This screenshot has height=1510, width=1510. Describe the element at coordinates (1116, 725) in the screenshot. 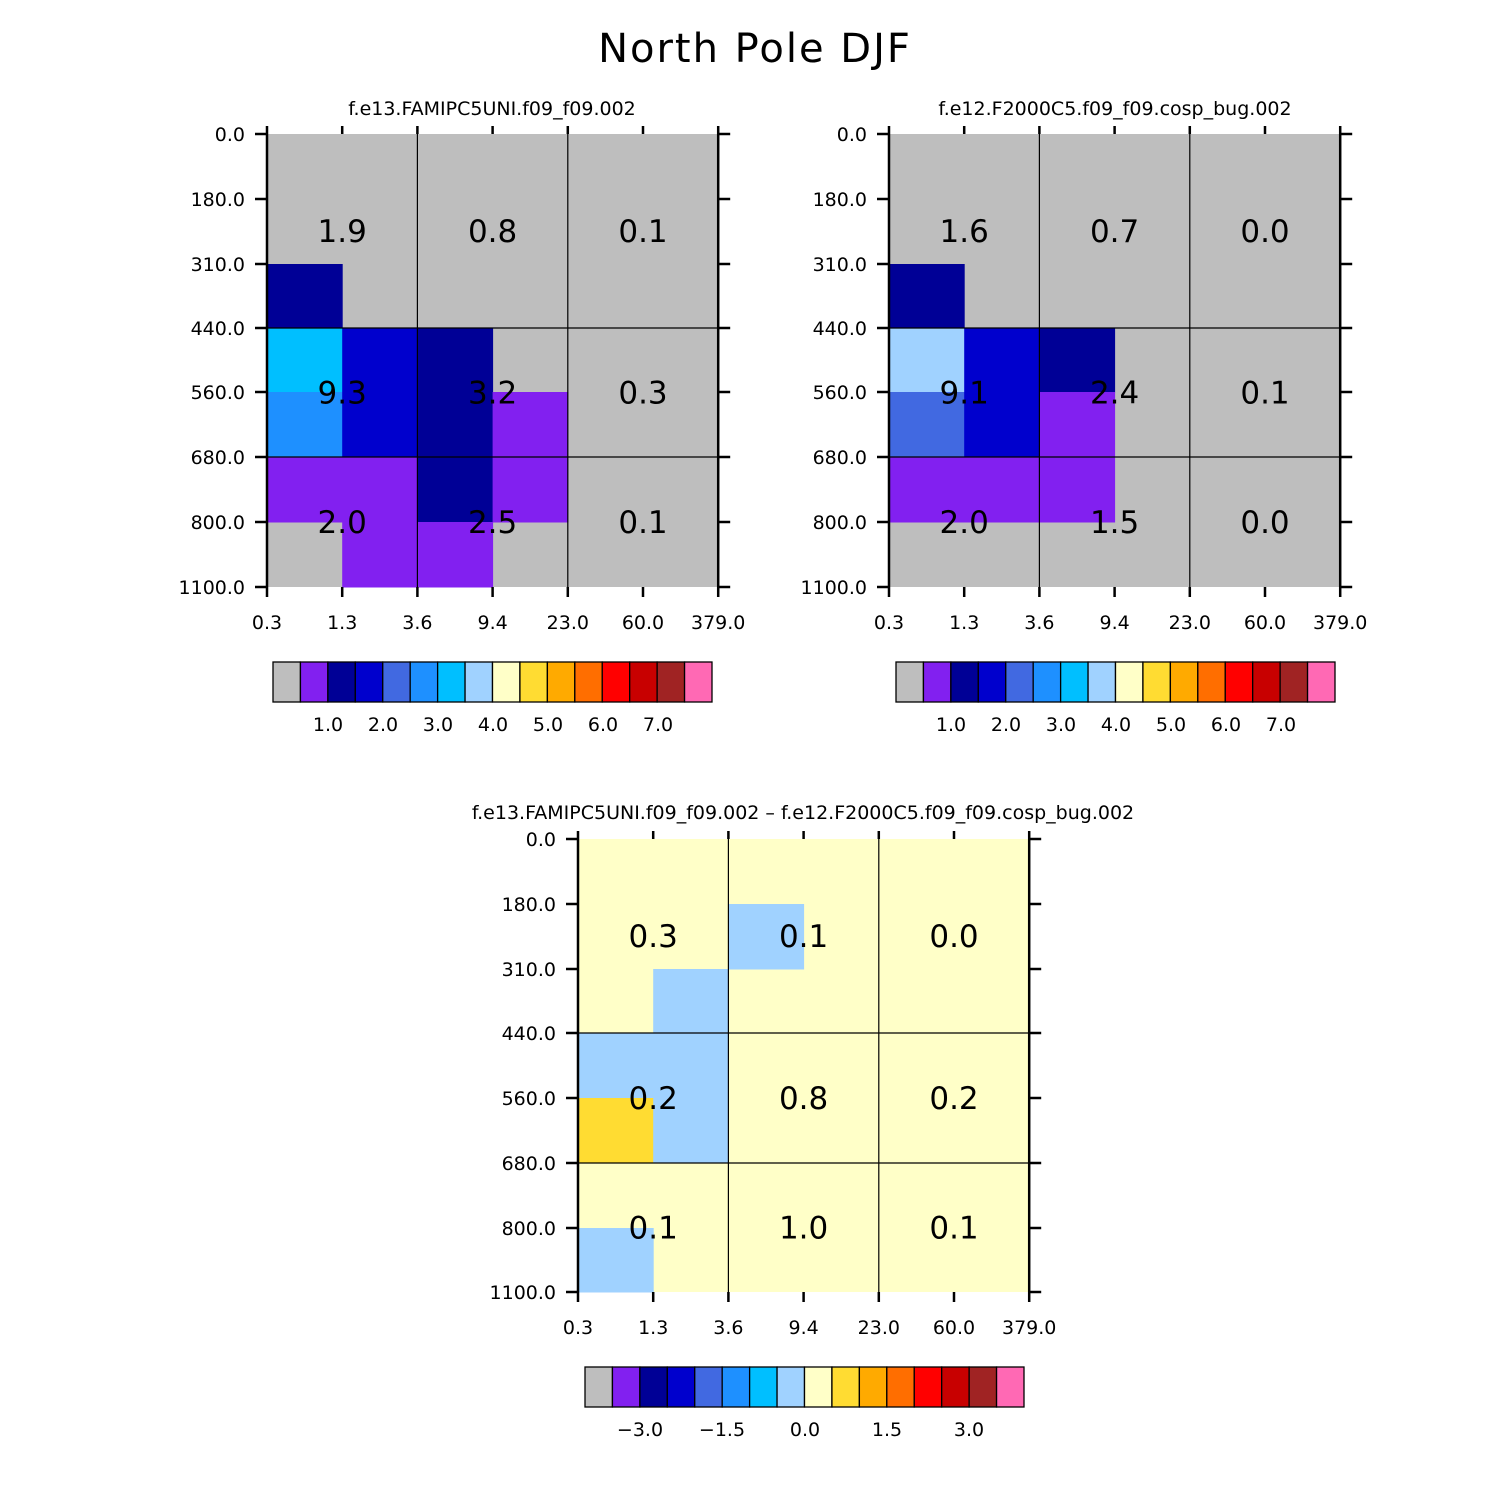

I see `colorbar-label: 4.0` at that location.